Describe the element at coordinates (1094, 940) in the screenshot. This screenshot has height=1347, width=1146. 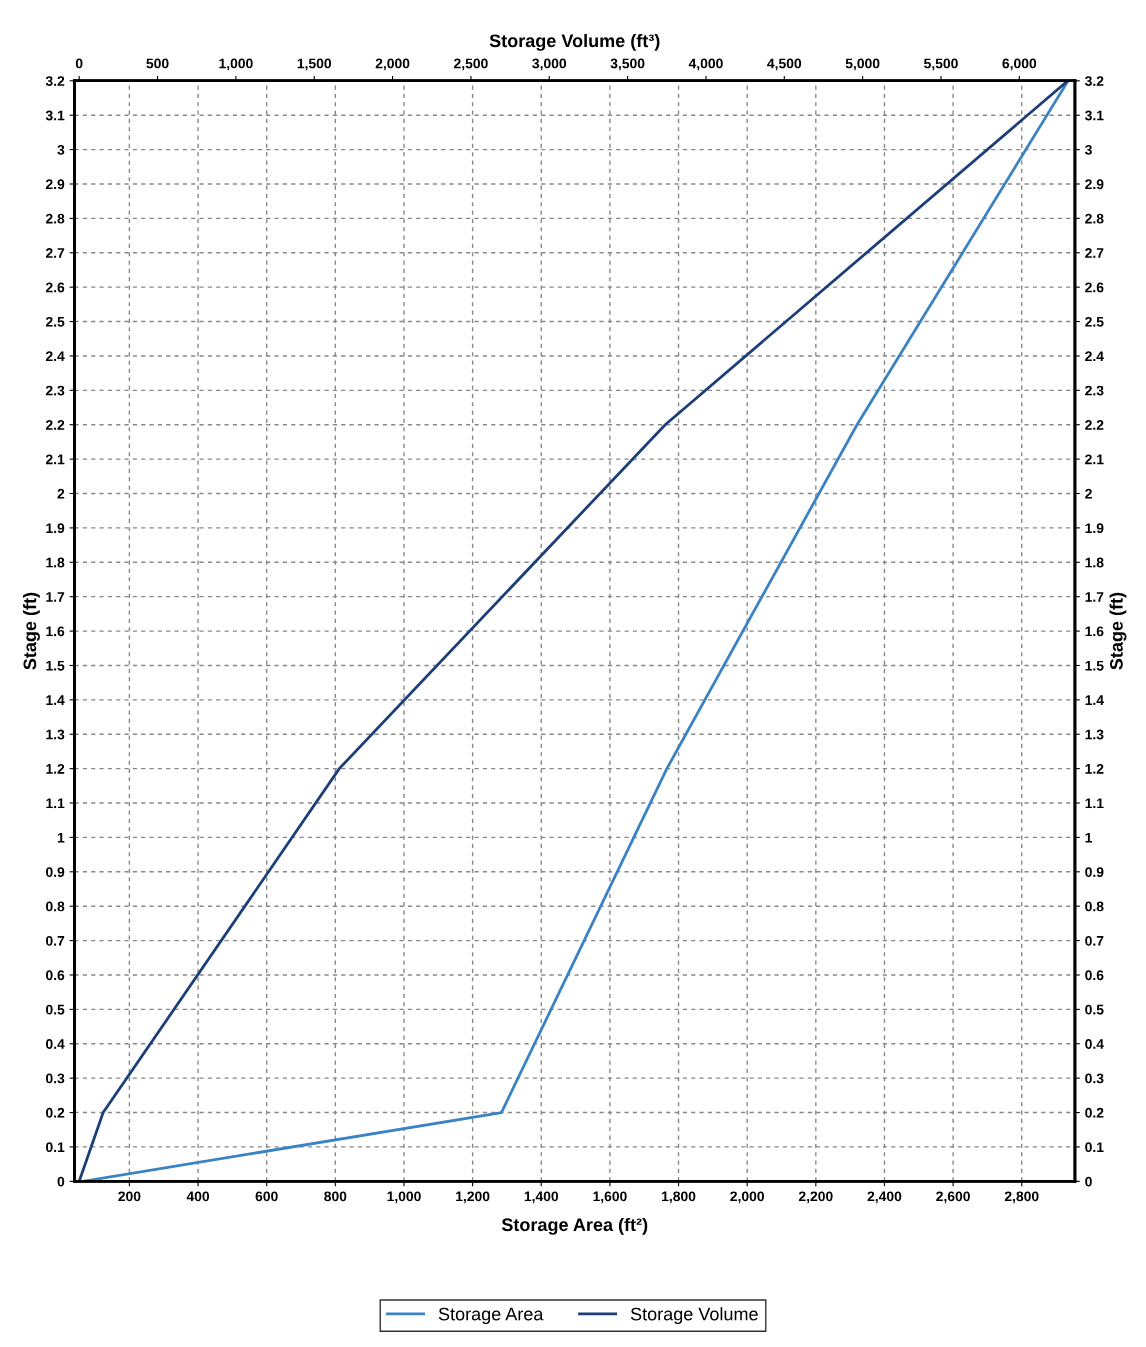
I see `y2-tick-label: 0.7` at that location.